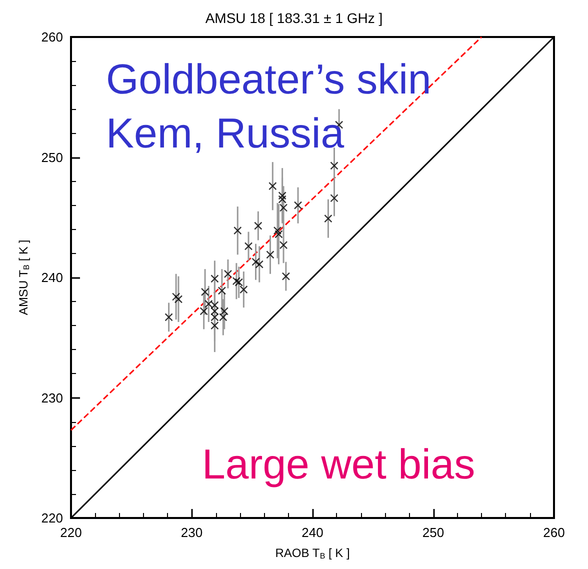 The image size is (588, 569). What do you see at coordinates (294, 18) in the screenshot?
I see `chart-title: AMSU 18 [ 183.31 ± 1 GHz ]` at bounding box center [294, 18].